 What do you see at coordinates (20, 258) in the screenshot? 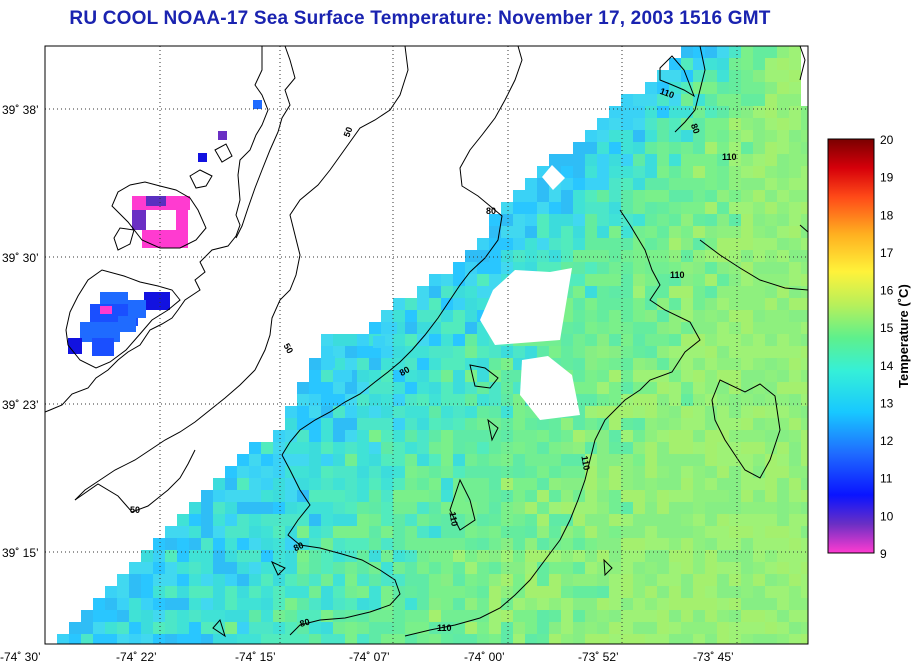
I see `lat-label: 39˚ 30’` at bounding box center [20, 258].